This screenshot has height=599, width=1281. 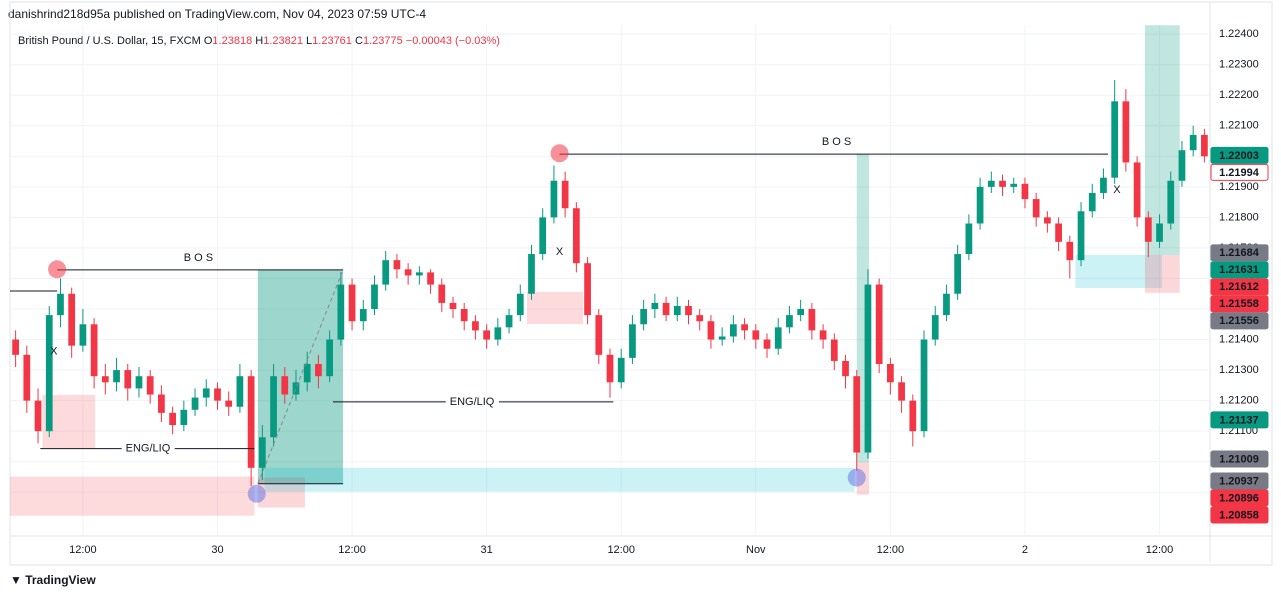 What do you see at coordinates (1239, 481) in the screenshot?
I see `price-label: 1.20937` at bounding box center [1239, 481].